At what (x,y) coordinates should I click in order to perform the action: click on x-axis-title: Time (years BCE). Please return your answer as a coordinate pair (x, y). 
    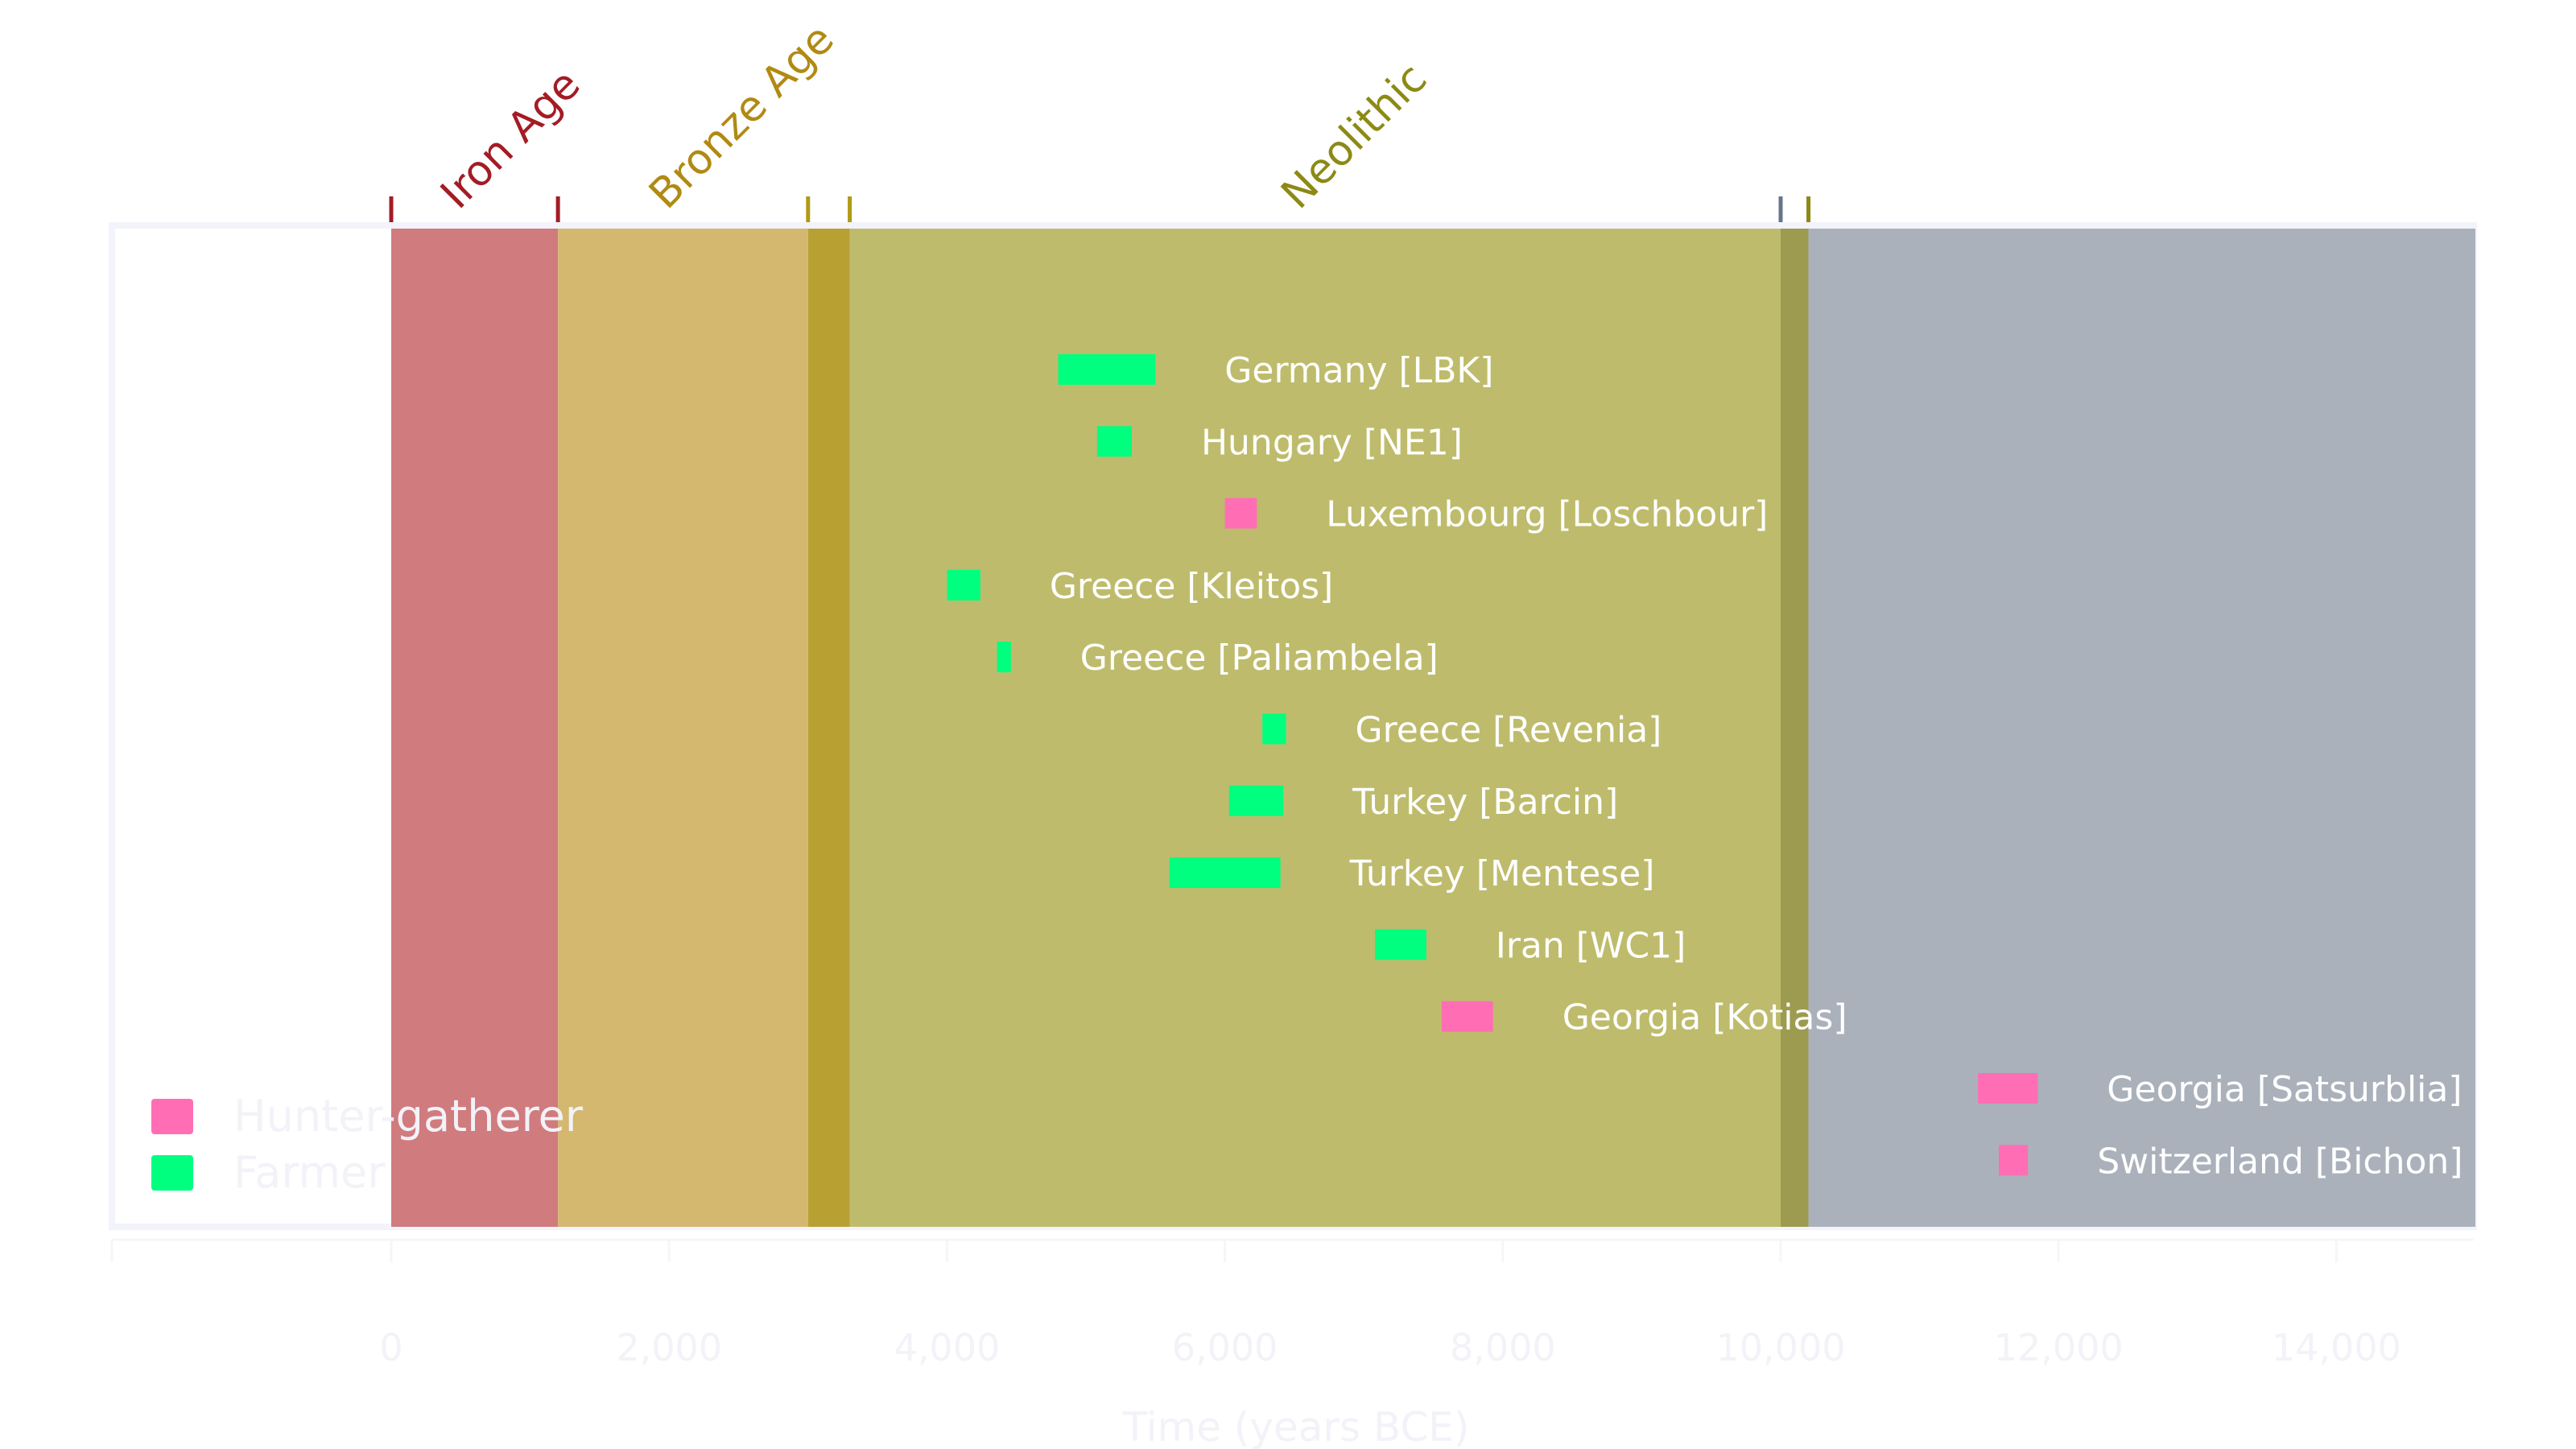
    Looking at the image, I should click on (1296, 1426).